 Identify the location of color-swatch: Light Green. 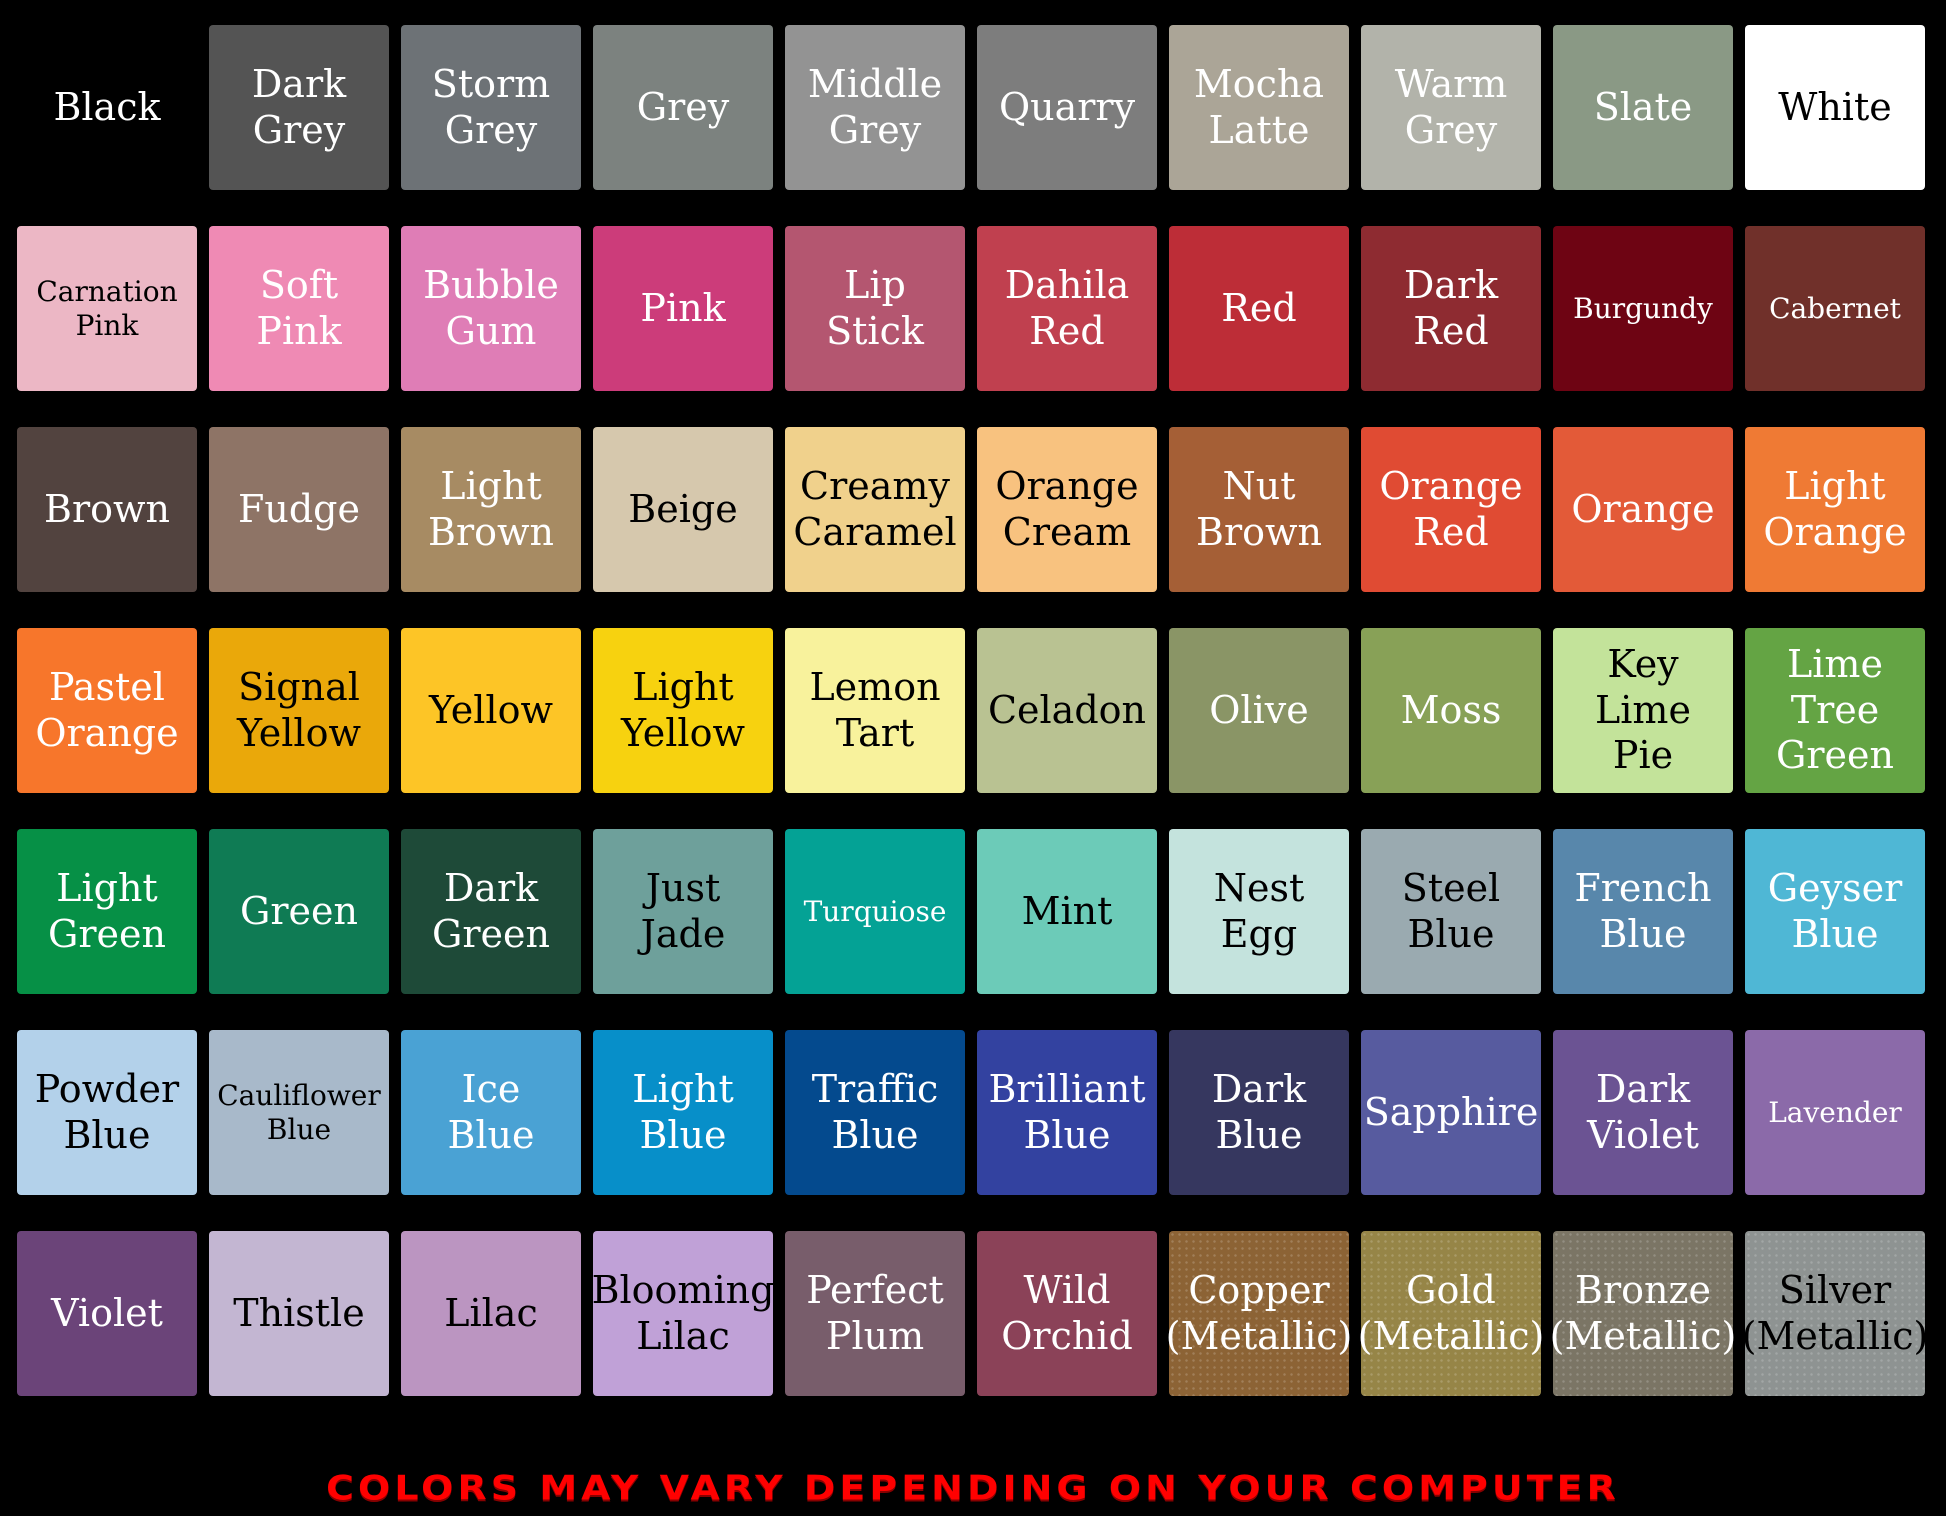
(107, 911).